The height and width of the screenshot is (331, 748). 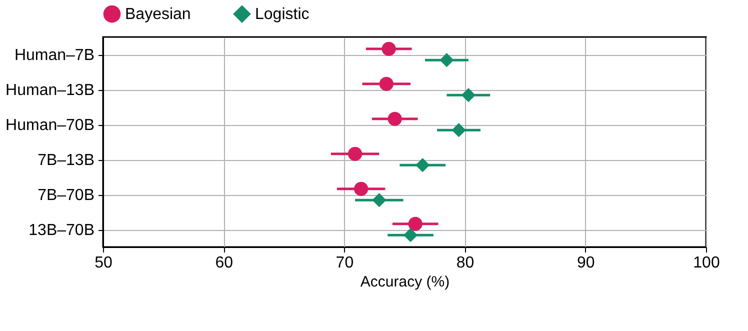 What do you see at coordinates (465, 263) in the screenshot?
I see `x-tick-label: 80` at bounding box center [465, 263].